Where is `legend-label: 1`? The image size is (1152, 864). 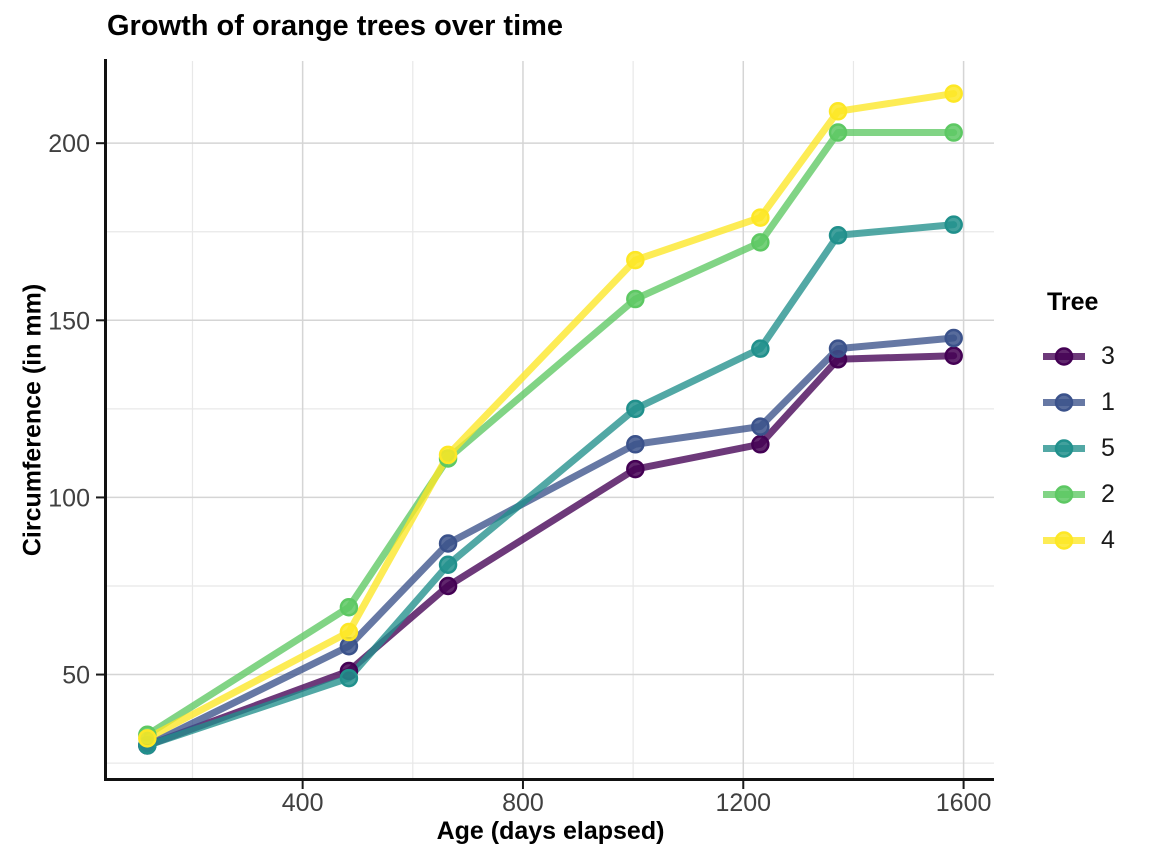 legend-label: 1 is located at coordinates (1108, 402).